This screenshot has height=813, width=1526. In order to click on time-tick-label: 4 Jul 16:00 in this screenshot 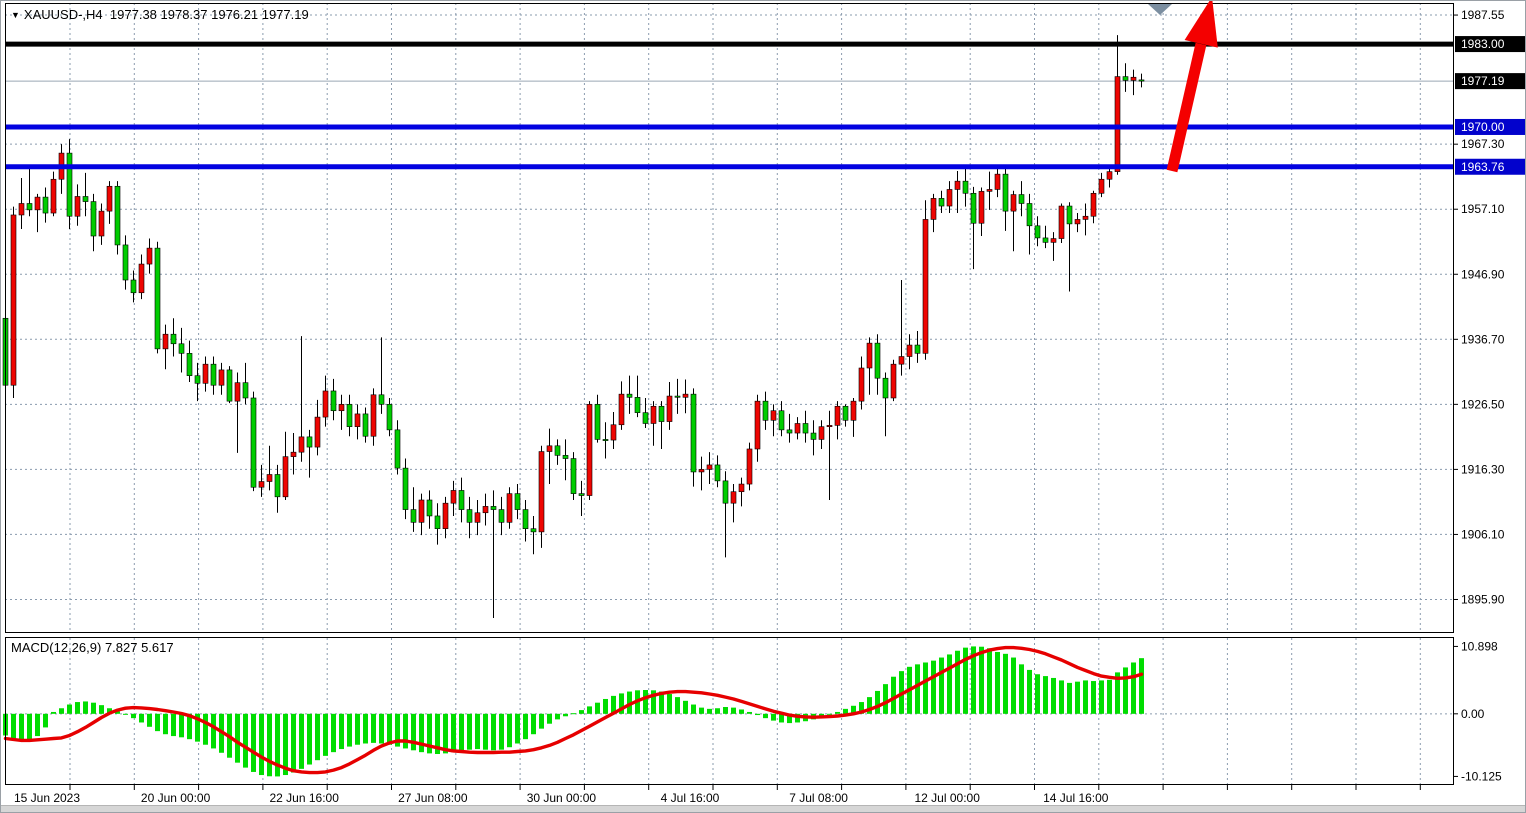, I will do `click(690, 798)`.